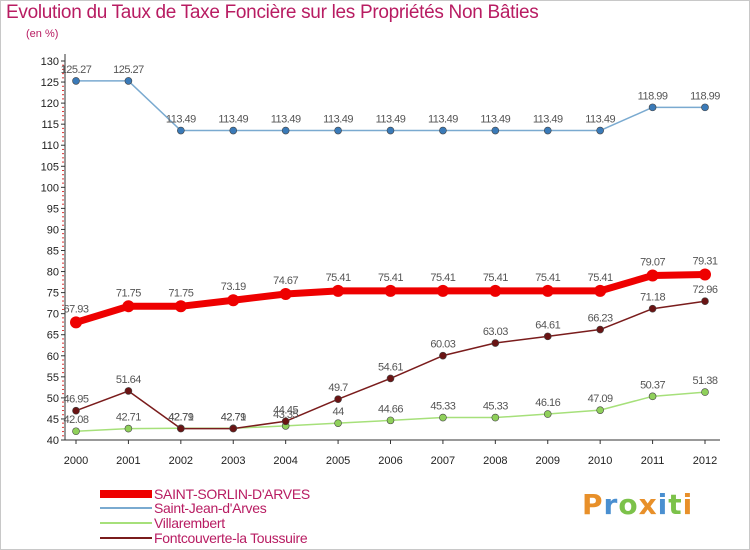  What do you see at coordinates (53, 420) in the screenshot?
I see `y-tick-label: 45` at bounding box center [53, 420].